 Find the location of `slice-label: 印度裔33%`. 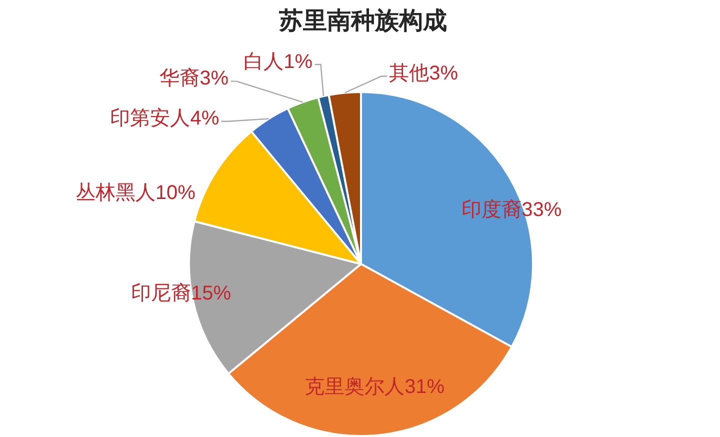

slice-label: 印度裔33% is located at coordinates (512, 210).